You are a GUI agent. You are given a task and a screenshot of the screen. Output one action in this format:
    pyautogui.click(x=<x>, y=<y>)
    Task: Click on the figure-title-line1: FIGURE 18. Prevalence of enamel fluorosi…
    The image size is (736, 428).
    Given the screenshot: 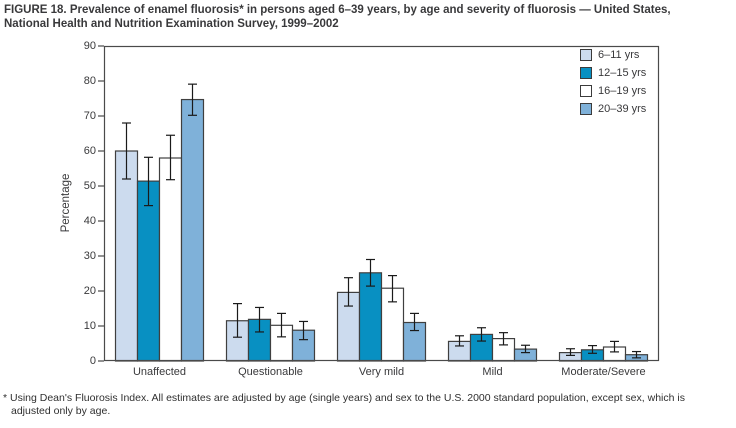 What is the action you would take?
    pyautogui.click(x=337, y=10)
    